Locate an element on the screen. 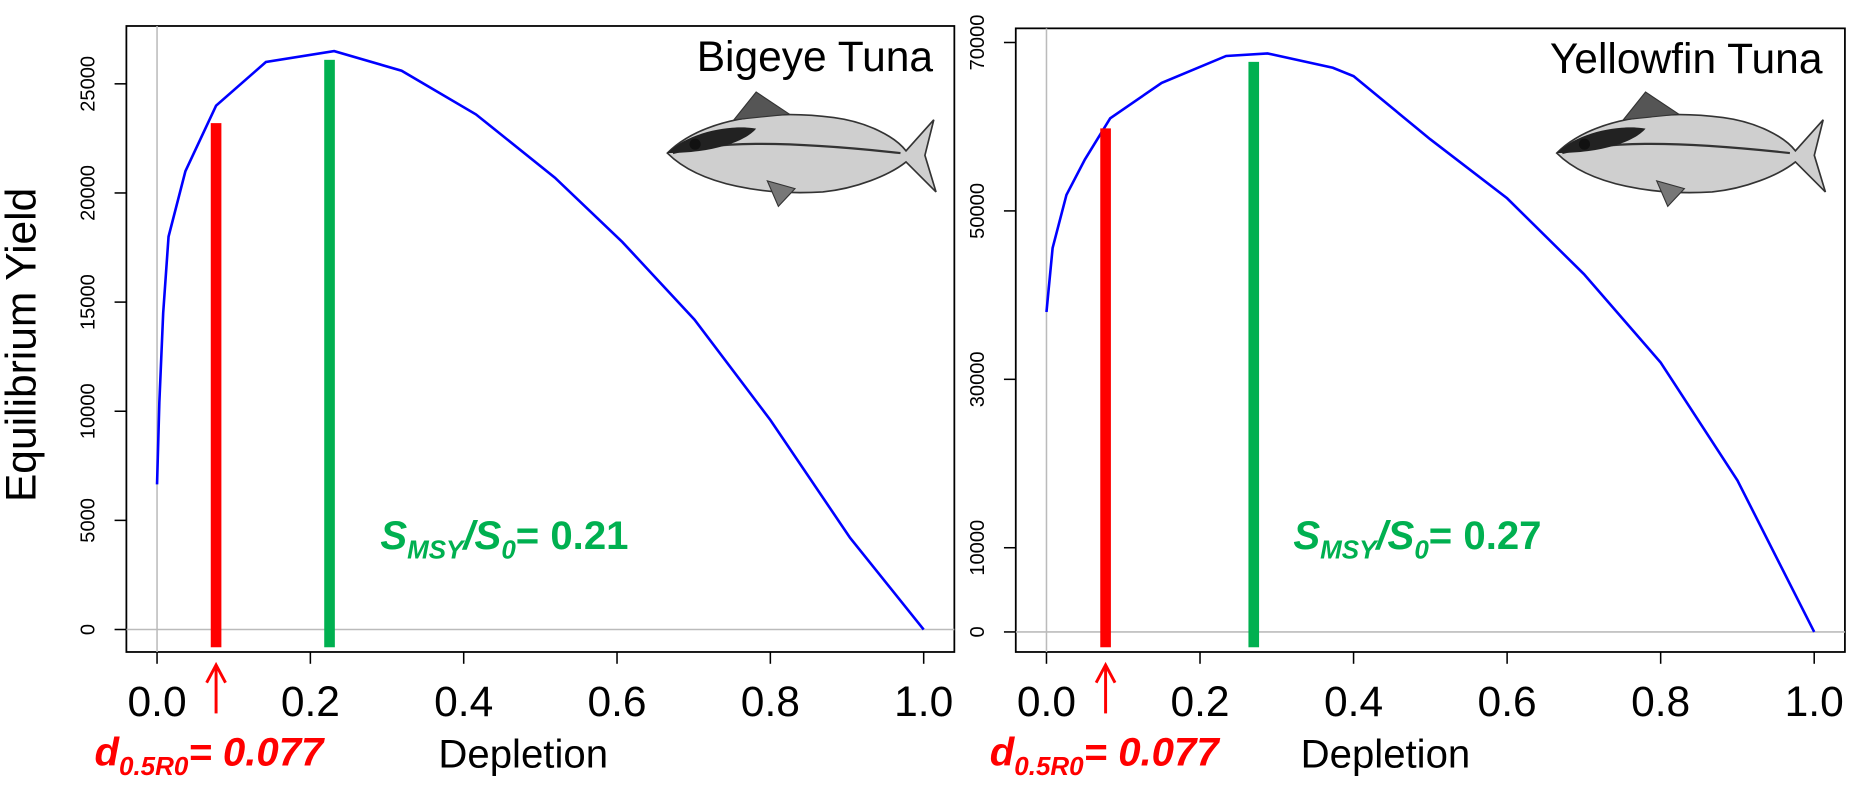  y-tick-label: 30000 is located at coordinates (978, 379).